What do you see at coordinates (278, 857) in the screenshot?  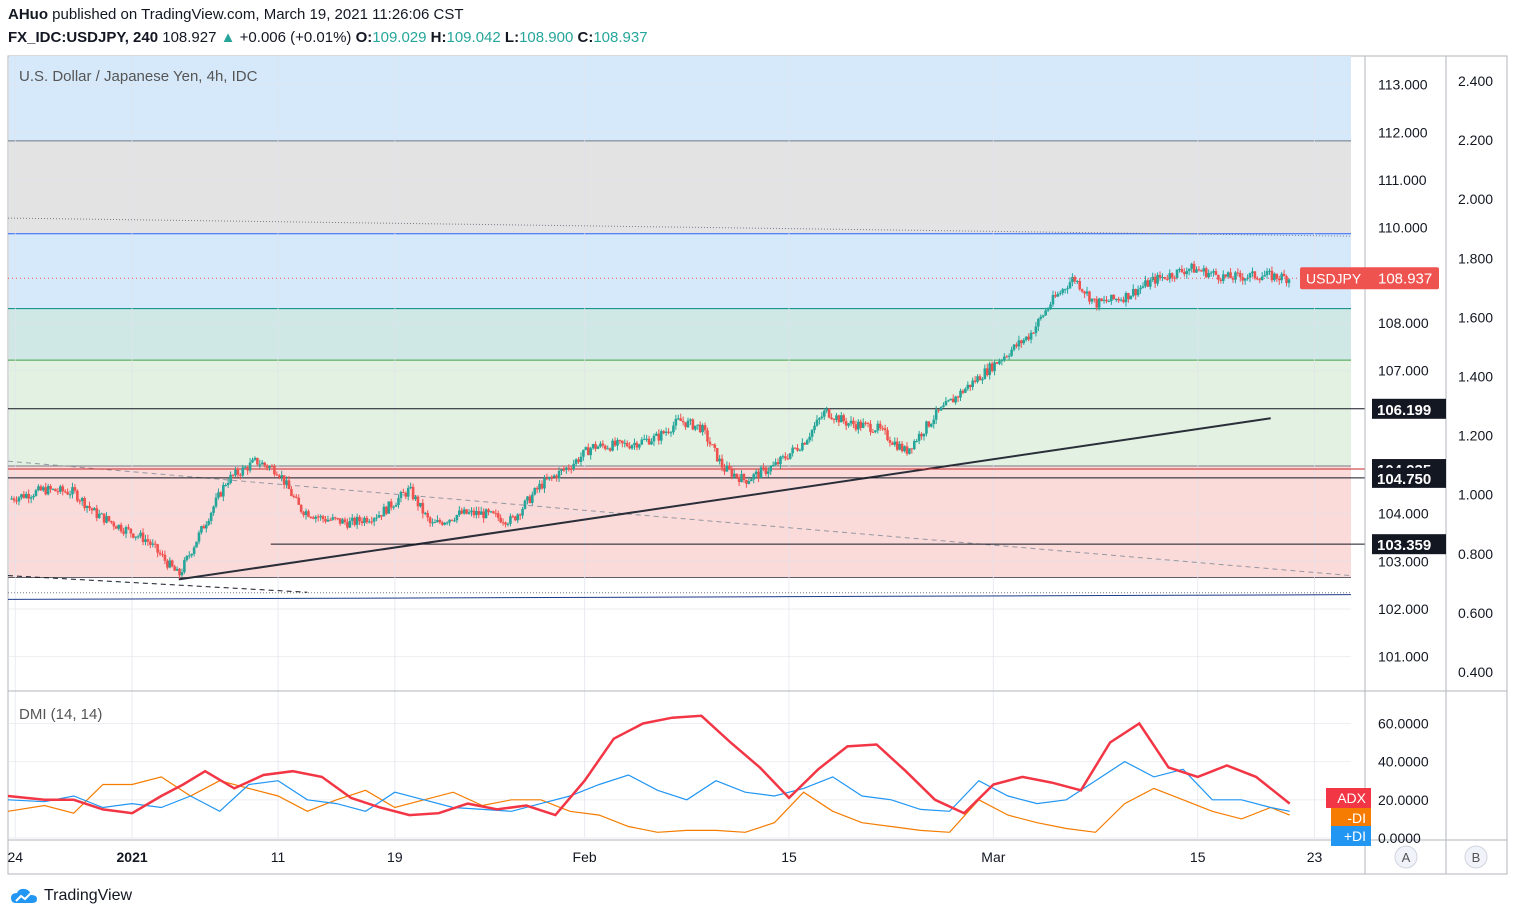 I see `time-tick-label: 11` at bounding box center [278, 857].